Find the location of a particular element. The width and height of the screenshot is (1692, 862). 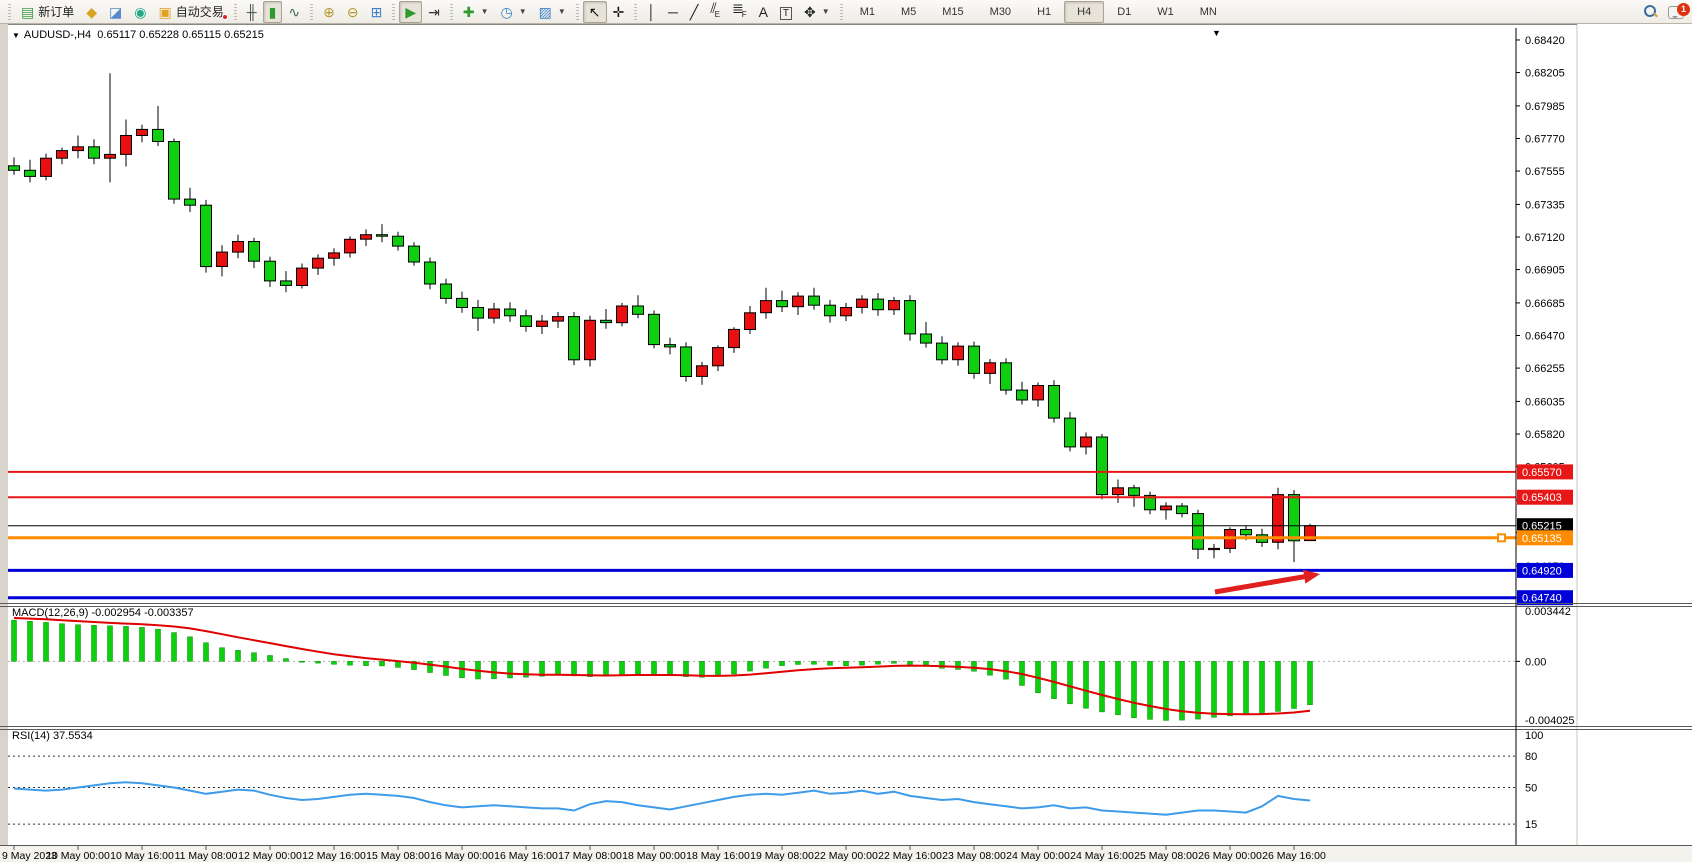

chat-icon: 1 is located at coordinates (1679, 10).